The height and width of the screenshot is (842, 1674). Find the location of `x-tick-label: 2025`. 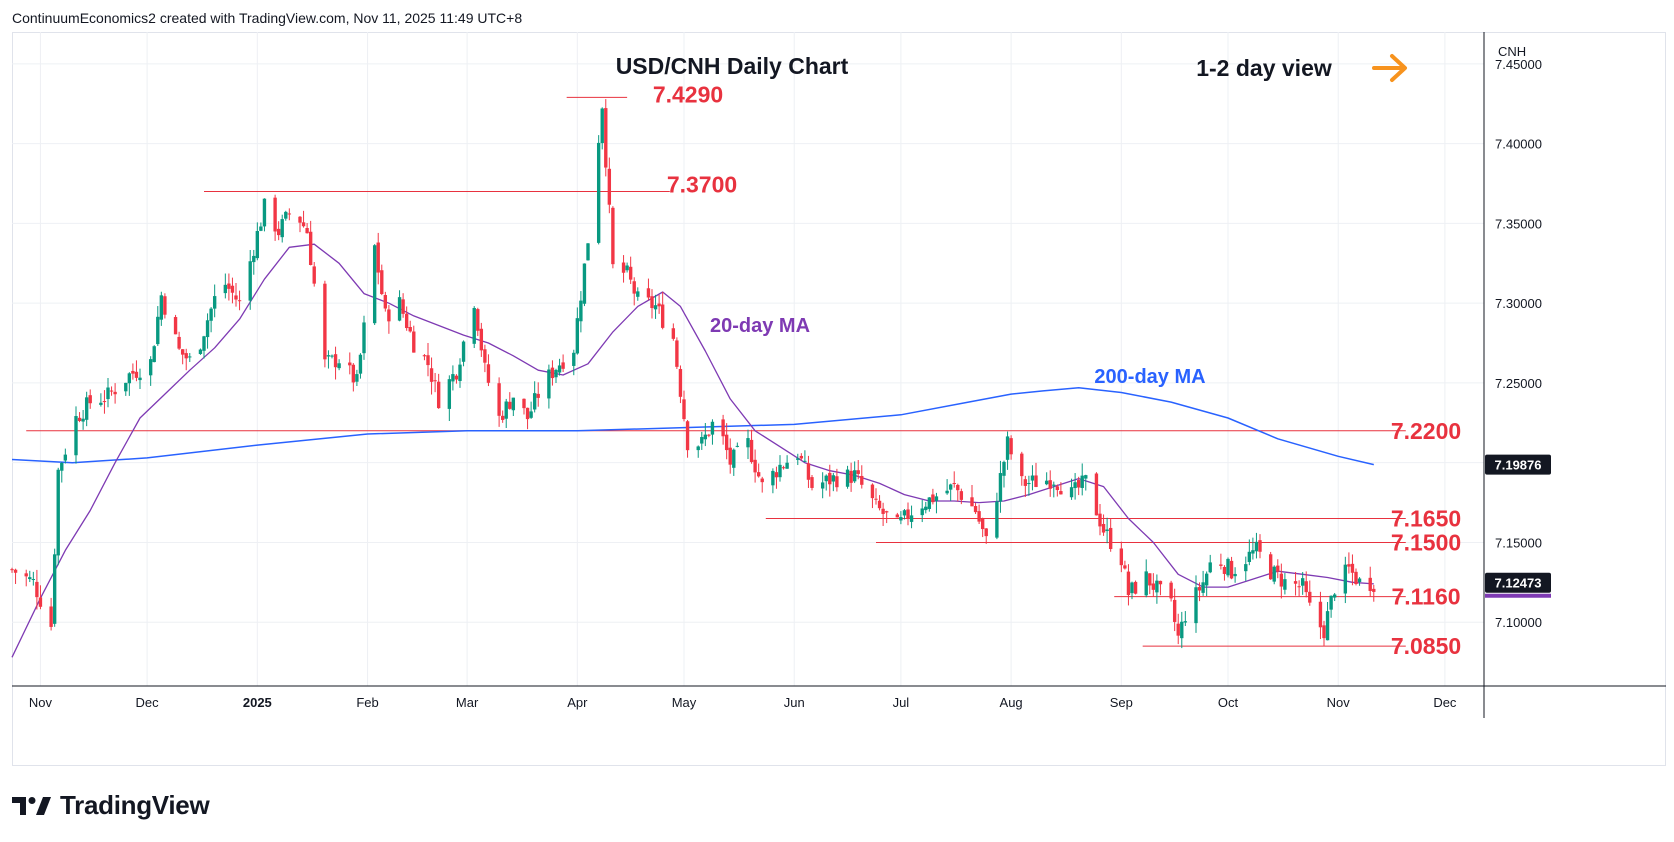

x-tick-label: 2025 is located at coordinates (257, 702).